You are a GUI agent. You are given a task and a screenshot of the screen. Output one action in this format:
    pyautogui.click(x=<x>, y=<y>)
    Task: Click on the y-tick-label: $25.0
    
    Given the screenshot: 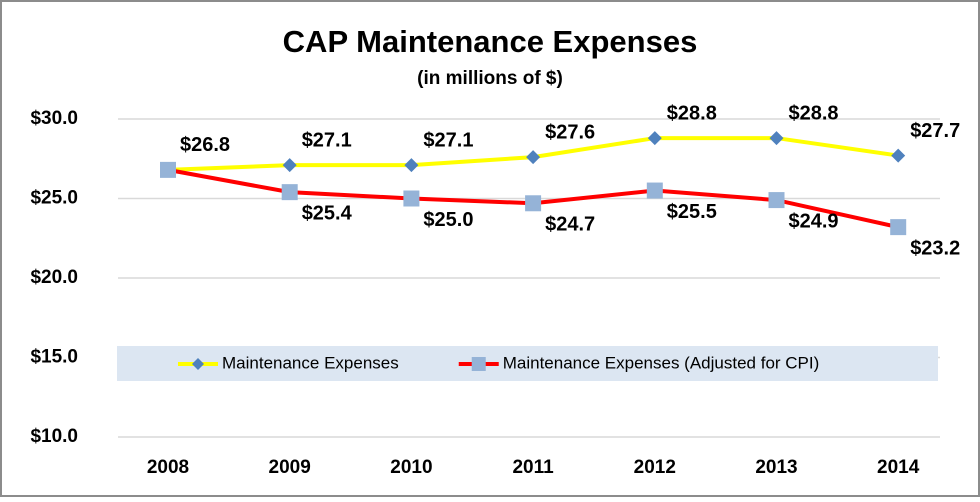 What is the action you would take?
    pyautogui.click(x=54, y=198)
    